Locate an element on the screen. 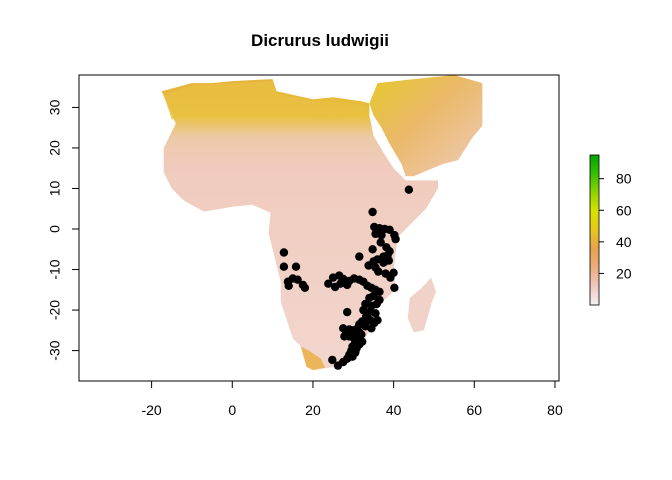  x-tick-label: 80 is located at coordinates (555, 410).